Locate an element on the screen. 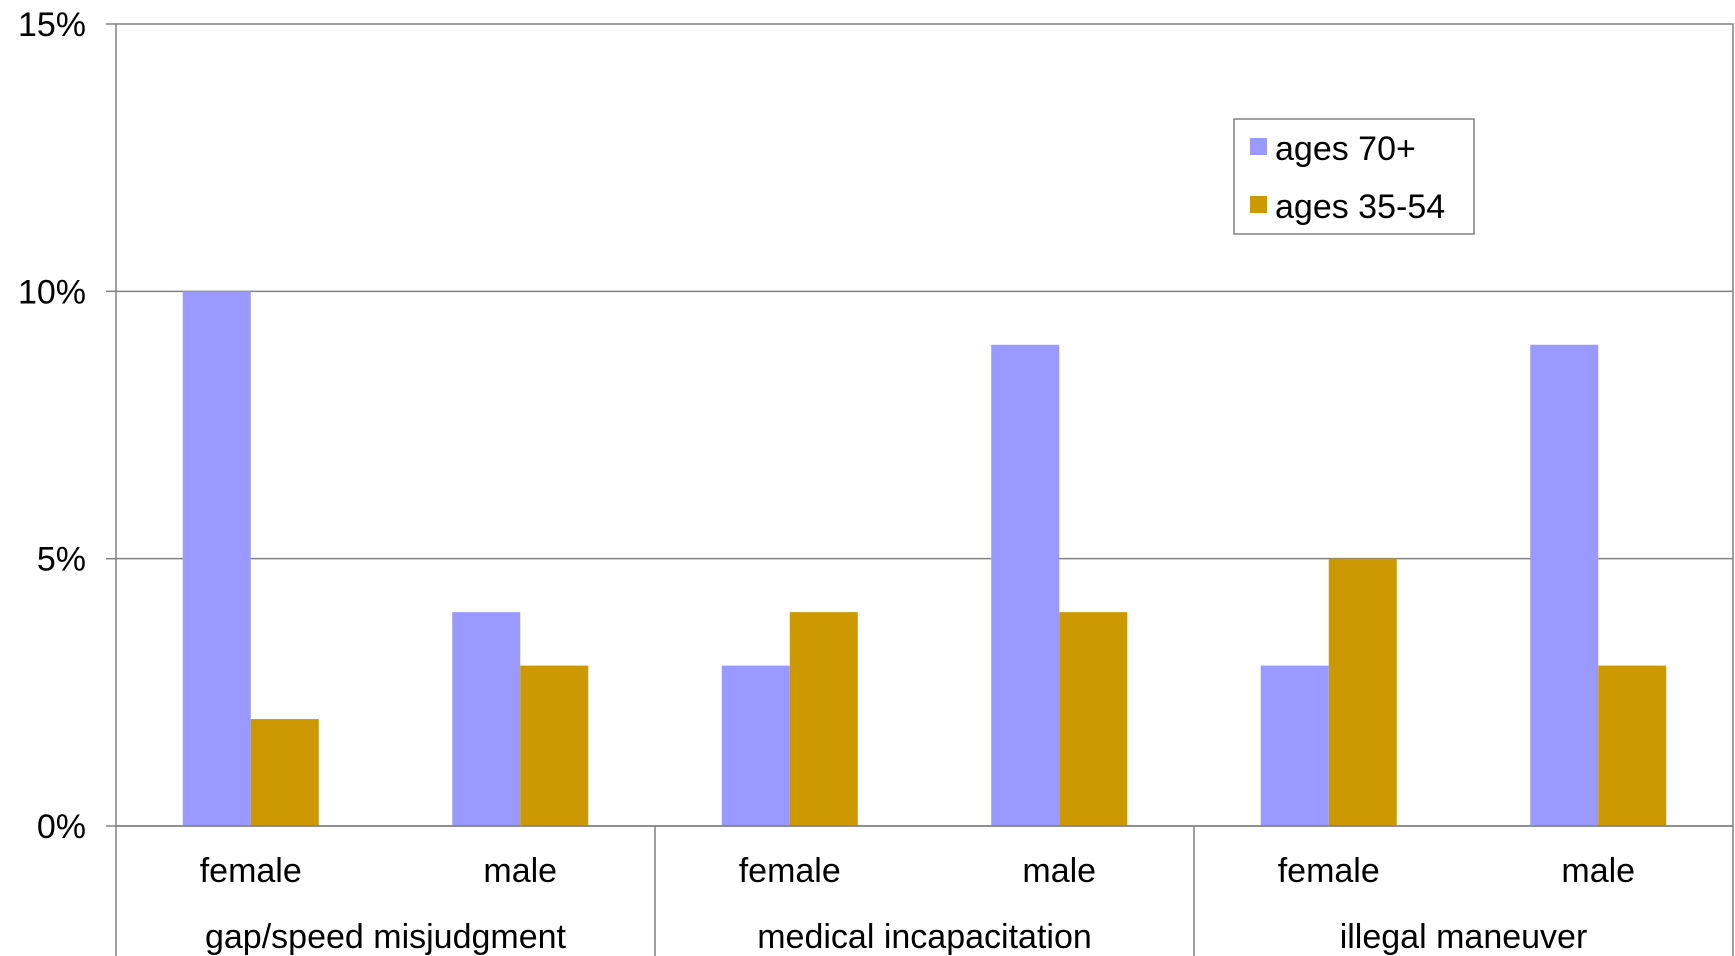  group-label: medical incapacitation is located at coordinates (924, 937).